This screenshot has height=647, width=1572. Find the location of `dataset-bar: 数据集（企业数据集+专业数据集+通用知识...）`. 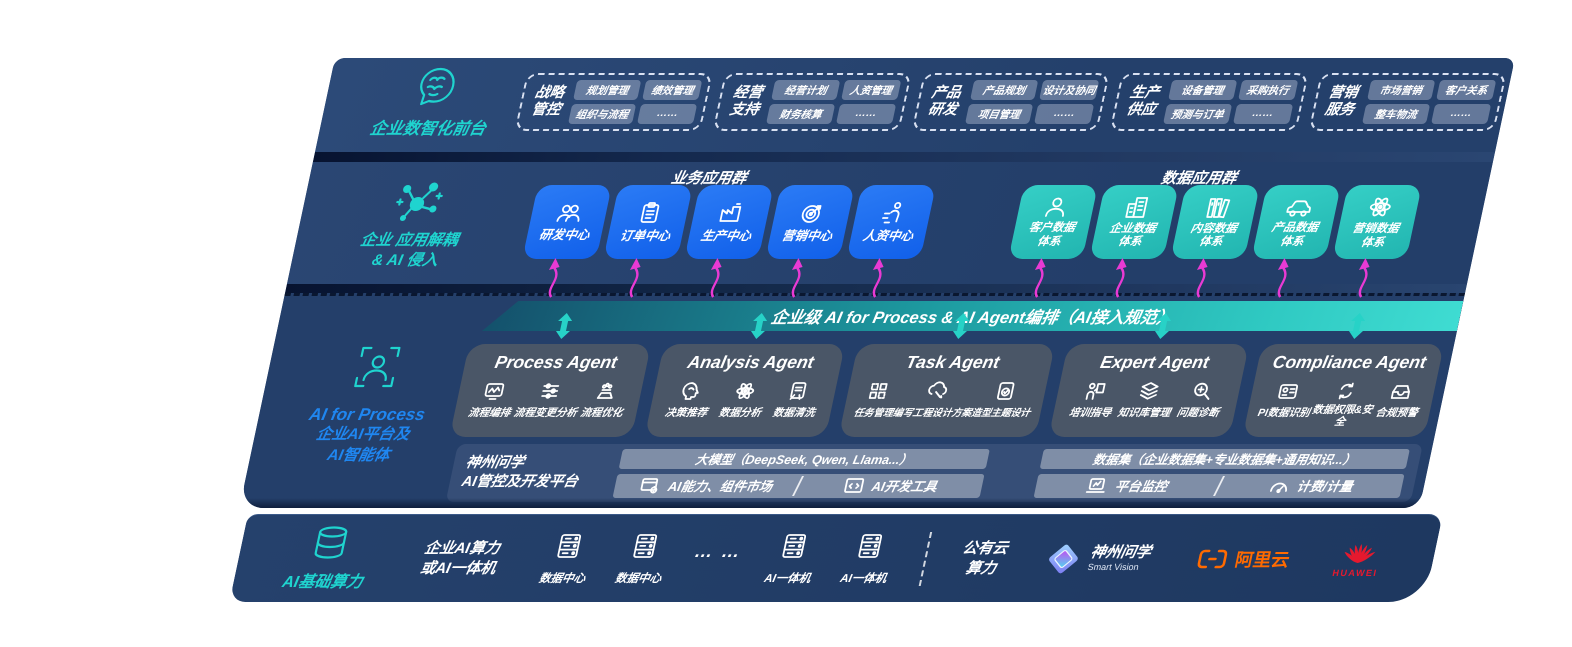

dataset-bar: 数据集（企业数据集+专业数据集+通用知识...） is located at coordinates (1224, 458).